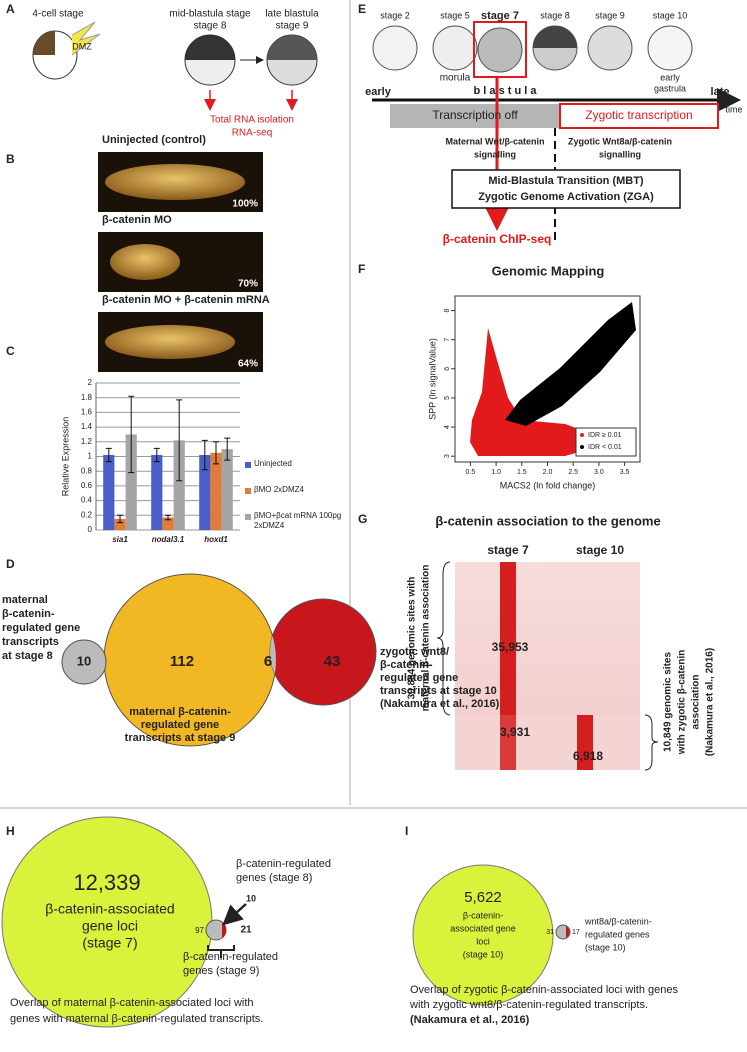 This screenshot has width=747, height=1052. I want to click on label: at stage 8, so click(27, 656).